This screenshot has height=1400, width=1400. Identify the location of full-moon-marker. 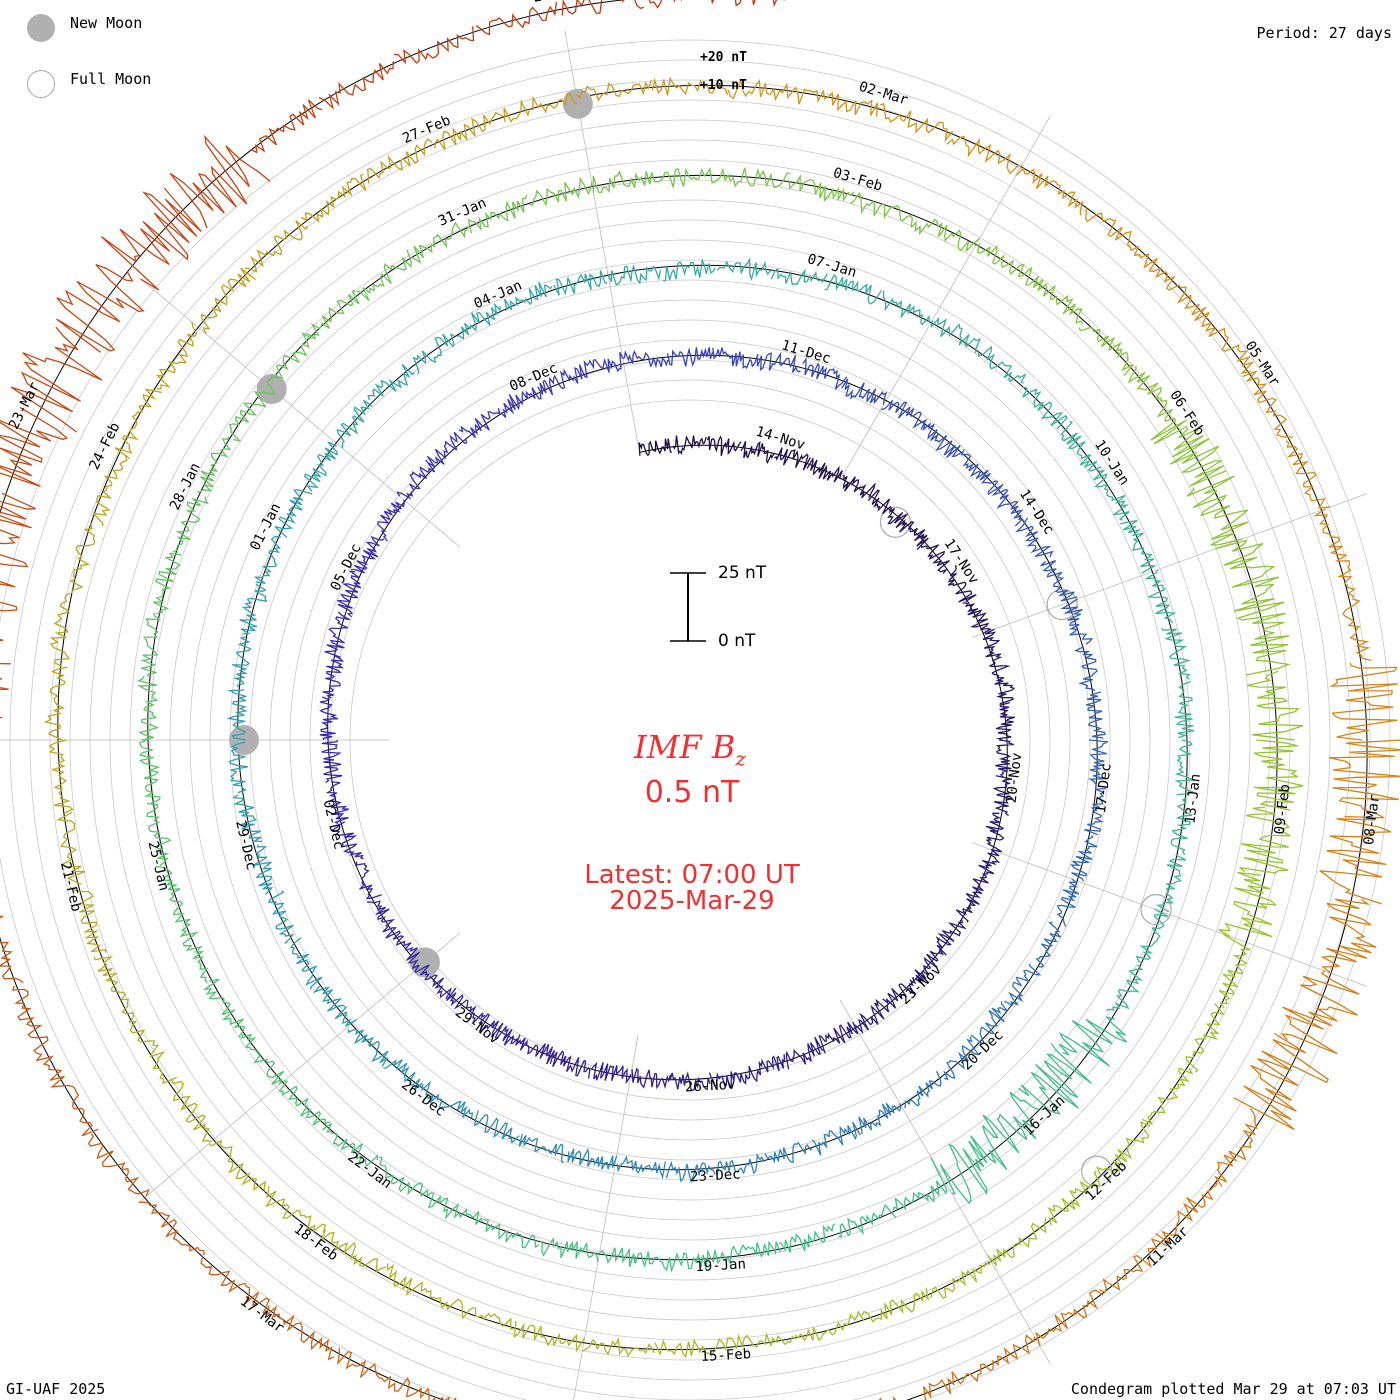
(1156, 910).